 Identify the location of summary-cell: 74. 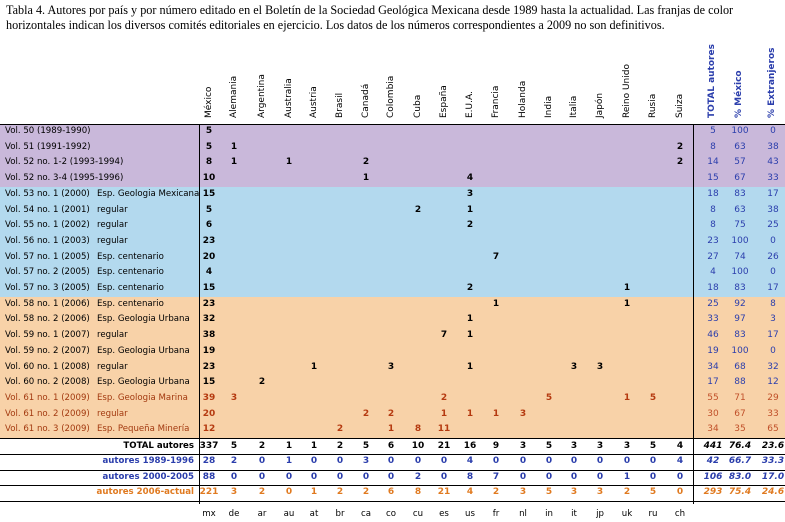
(740, 256).